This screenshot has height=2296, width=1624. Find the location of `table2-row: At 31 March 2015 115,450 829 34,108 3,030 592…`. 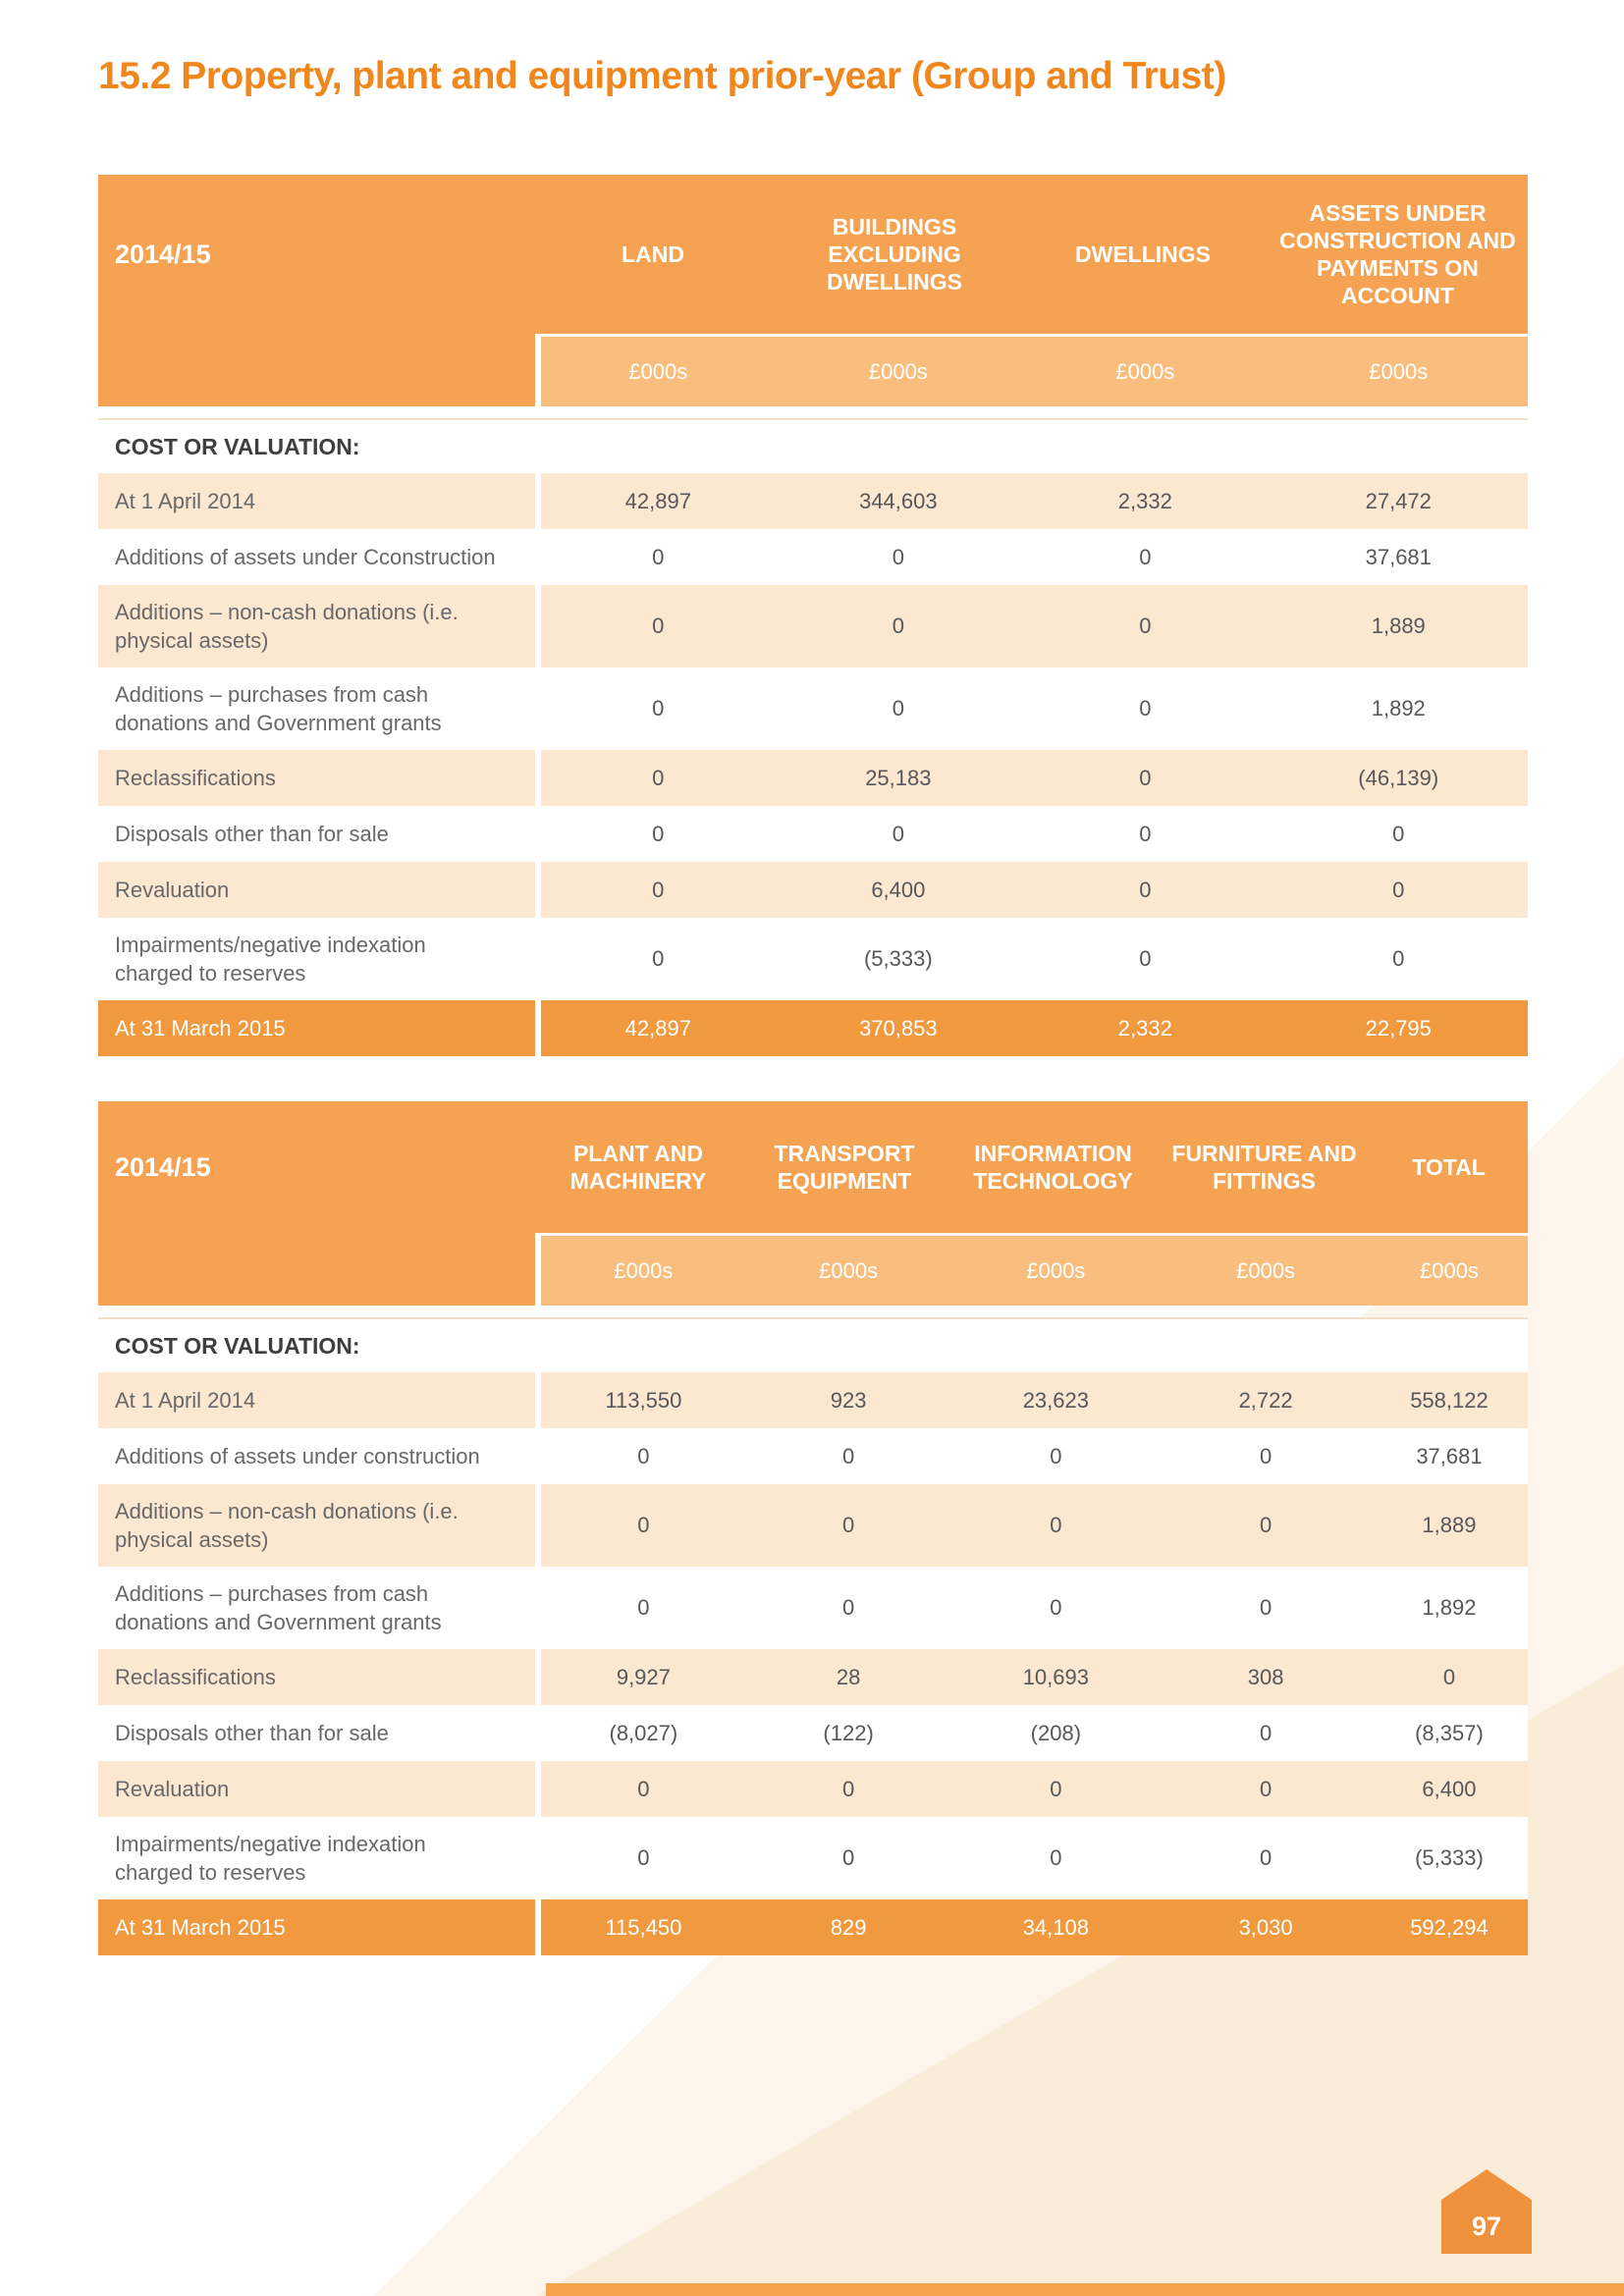

table2-row: At 31 March 2015 115,450 829 34,108 3,030 592… is located at coordinates (813, 1927).